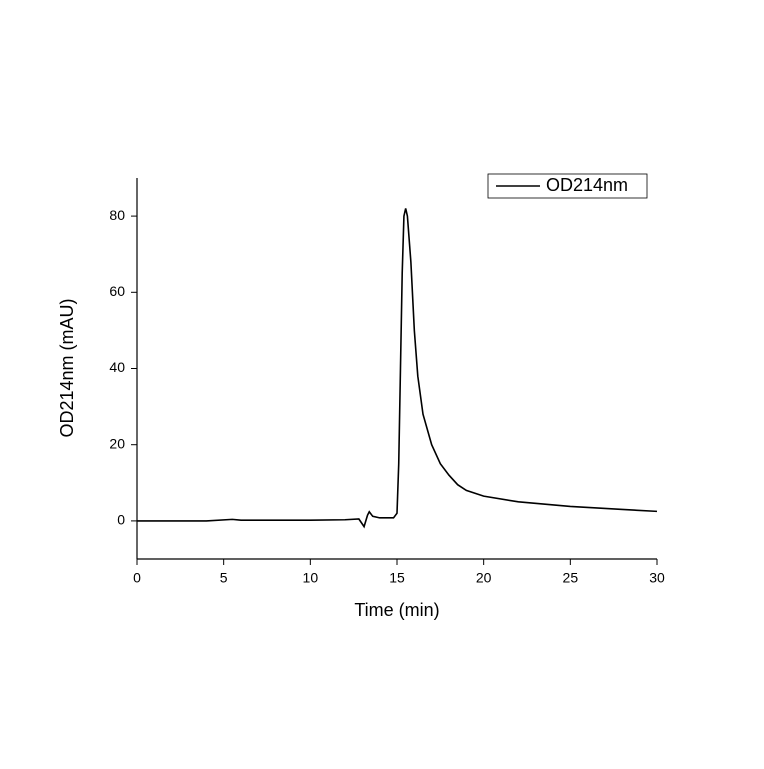  Describe the element at coordinates (484, 578) in the screenshot. I see `x-tick-label: 20` at that location.